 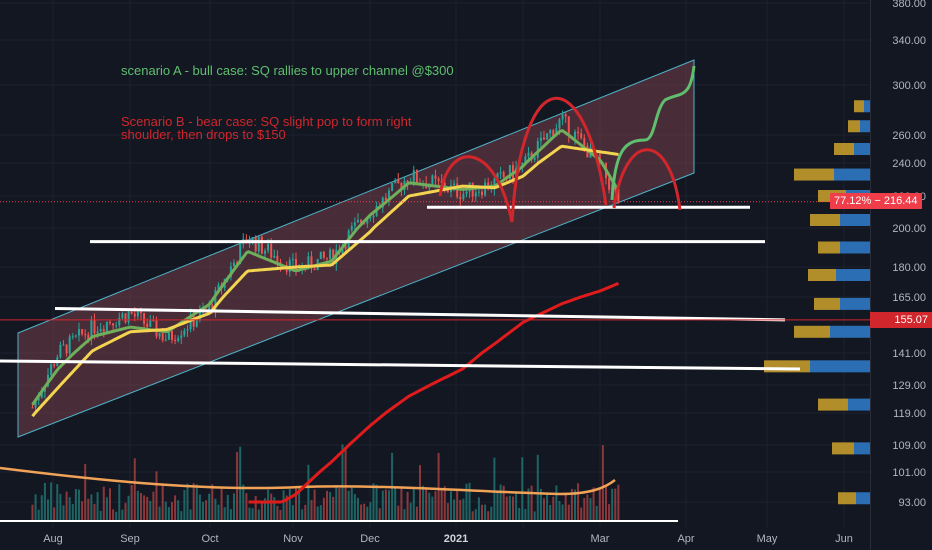 What do you see at coordinates (293, 539) in the screenshot?
I see `time-tick-label: Nov` at bounding box center [293, 539].